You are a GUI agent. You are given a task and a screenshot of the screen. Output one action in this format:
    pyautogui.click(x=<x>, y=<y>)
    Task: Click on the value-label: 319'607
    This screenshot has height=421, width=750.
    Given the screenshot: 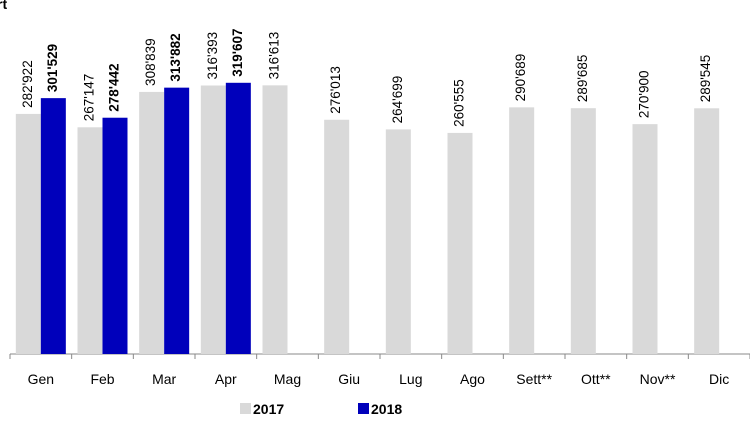 What is the action you would take?
    pyautogui.click(x=237, y=53)
    